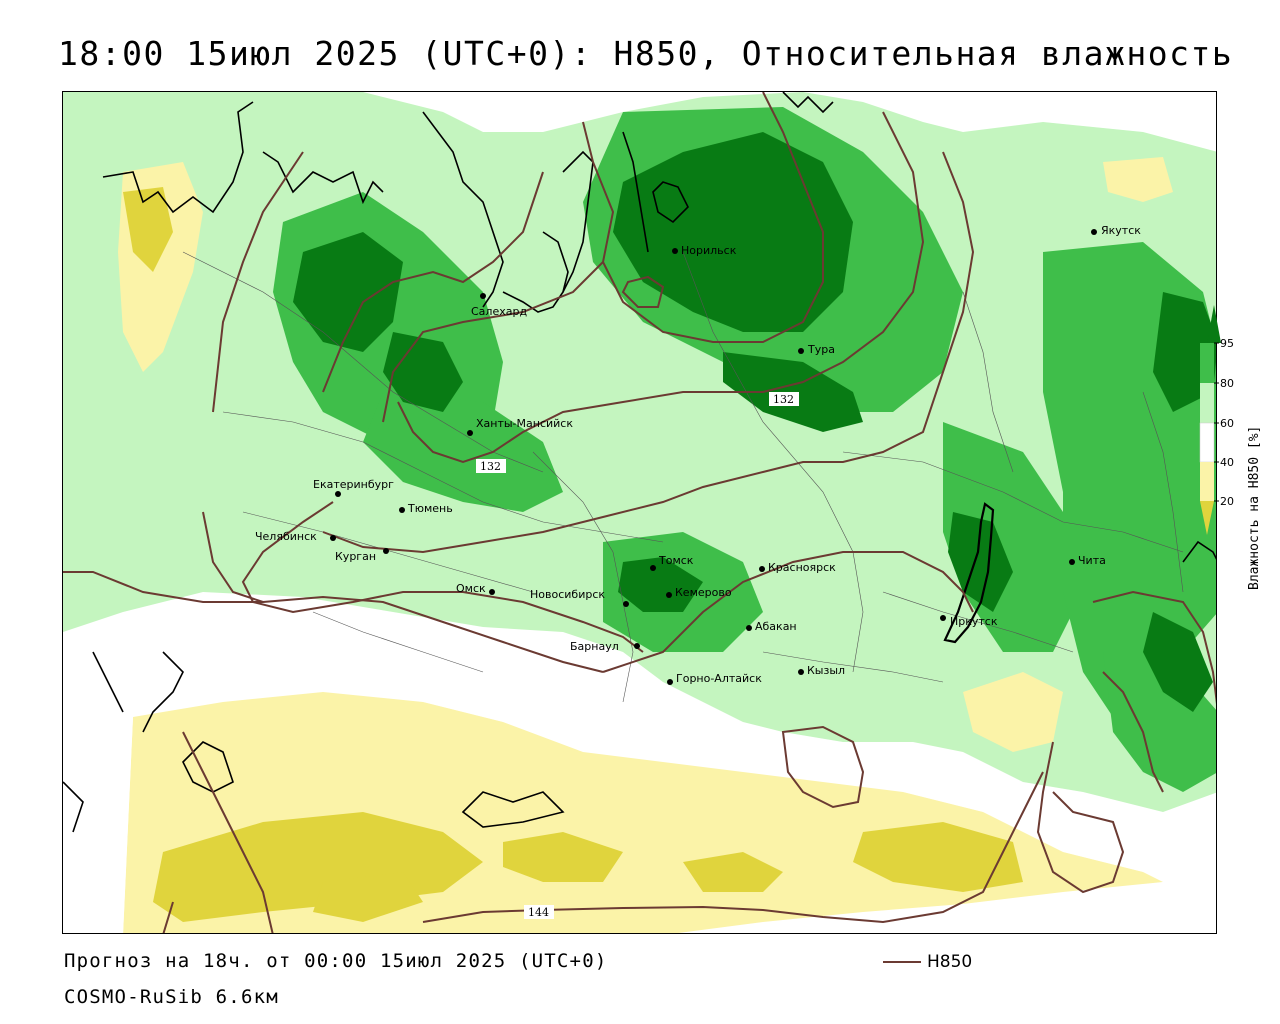  I want to click on svg-text: Курган, so click(355, 556).